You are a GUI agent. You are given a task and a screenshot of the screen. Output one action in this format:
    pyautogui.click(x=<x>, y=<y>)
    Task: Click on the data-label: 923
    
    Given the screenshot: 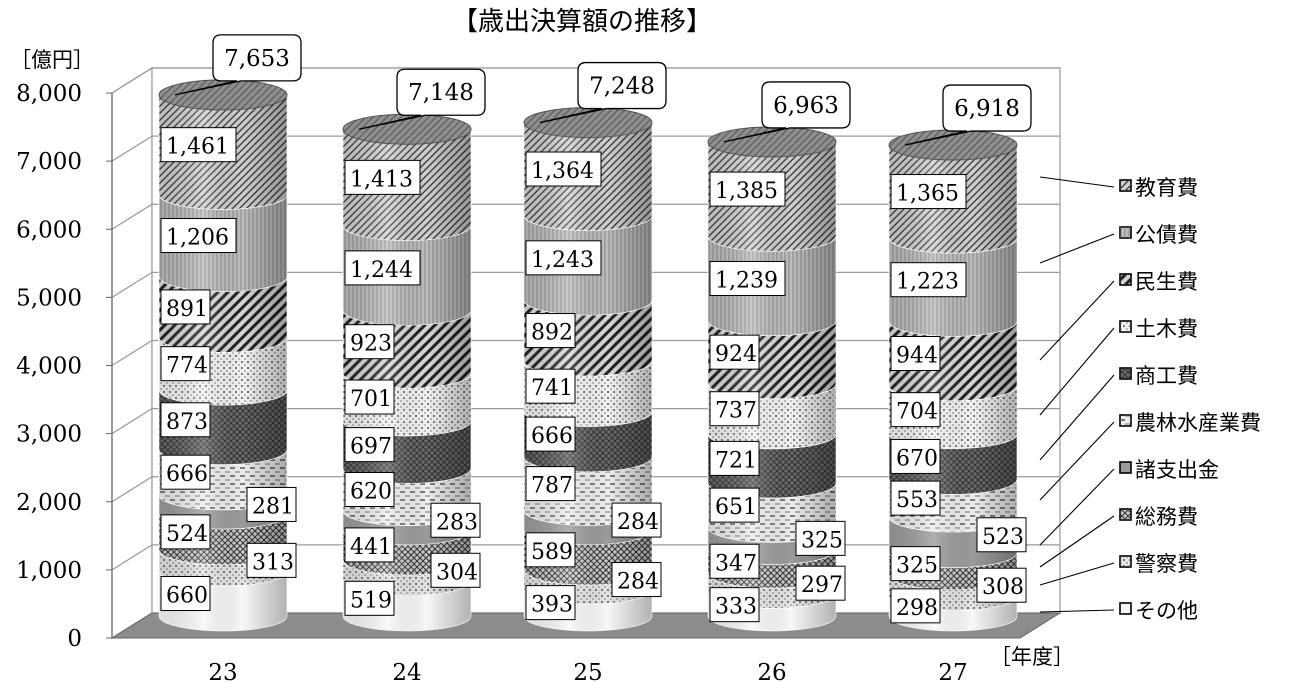 What is the action you would take?
    pyautogui.click(x=371, y=344)
    